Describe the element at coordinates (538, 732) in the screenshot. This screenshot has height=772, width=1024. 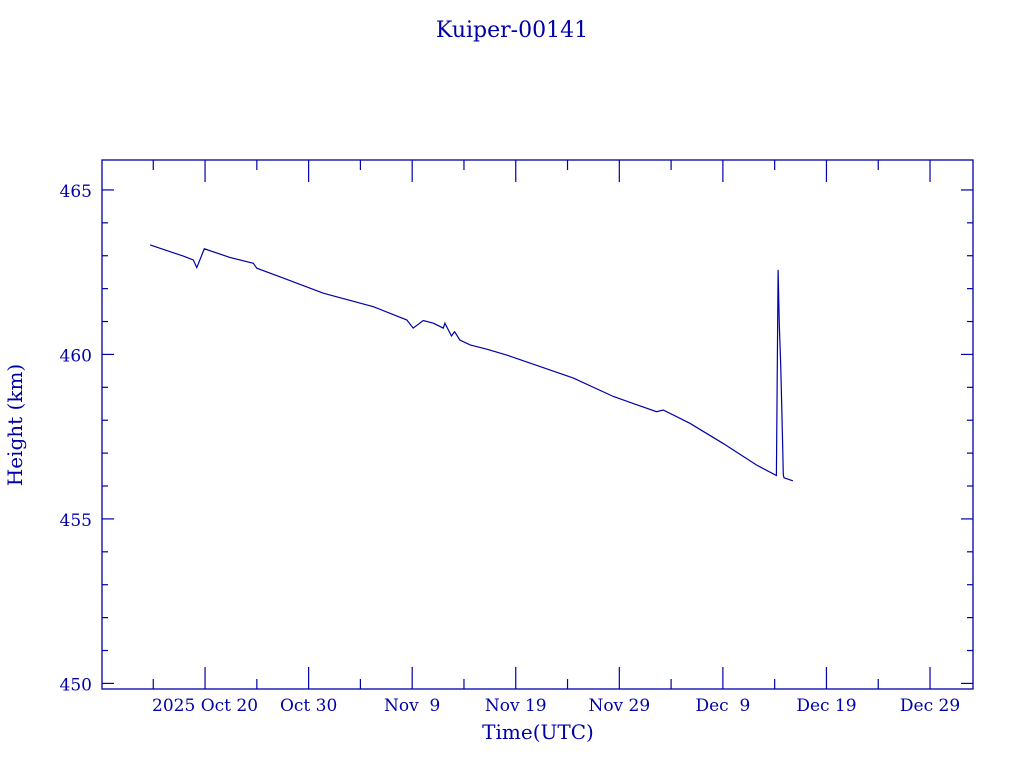
I see `x-axis-label: Time(UTC)` at that location.